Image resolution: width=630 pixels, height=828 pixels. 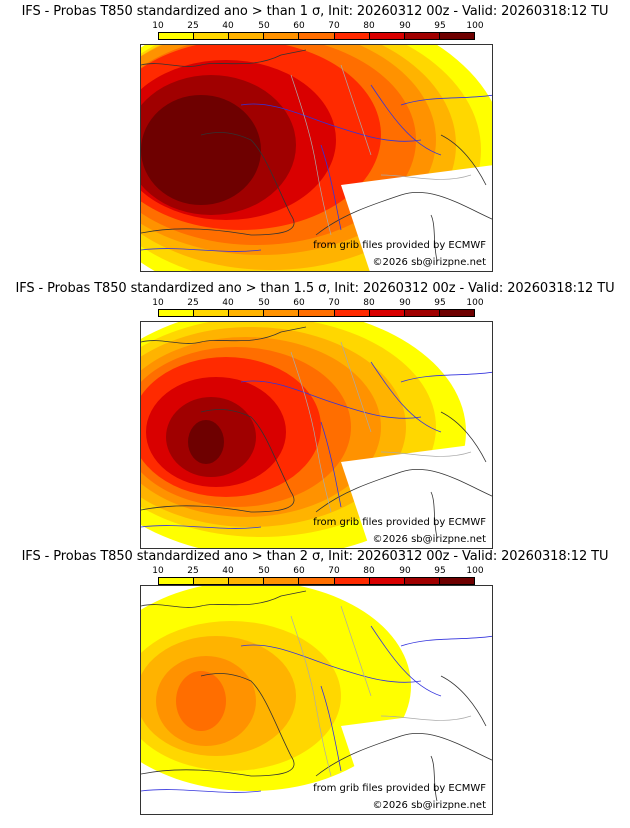 What do you see at coordinates (158, 26) in the screenshot?
I see `tick-label: 10` at bounding box center [158, 26].